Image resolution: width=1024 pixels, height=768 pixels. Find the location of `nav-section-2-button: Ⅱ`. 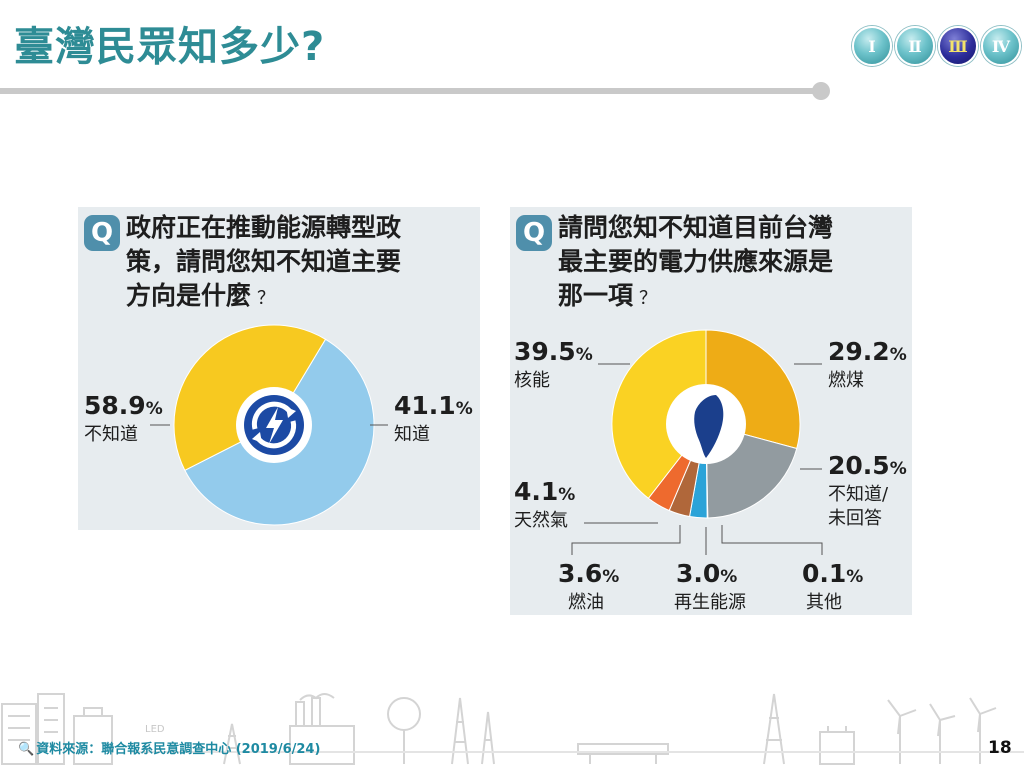

nav-section-2-button: Ⅱ is located at coordinates (915, 46).